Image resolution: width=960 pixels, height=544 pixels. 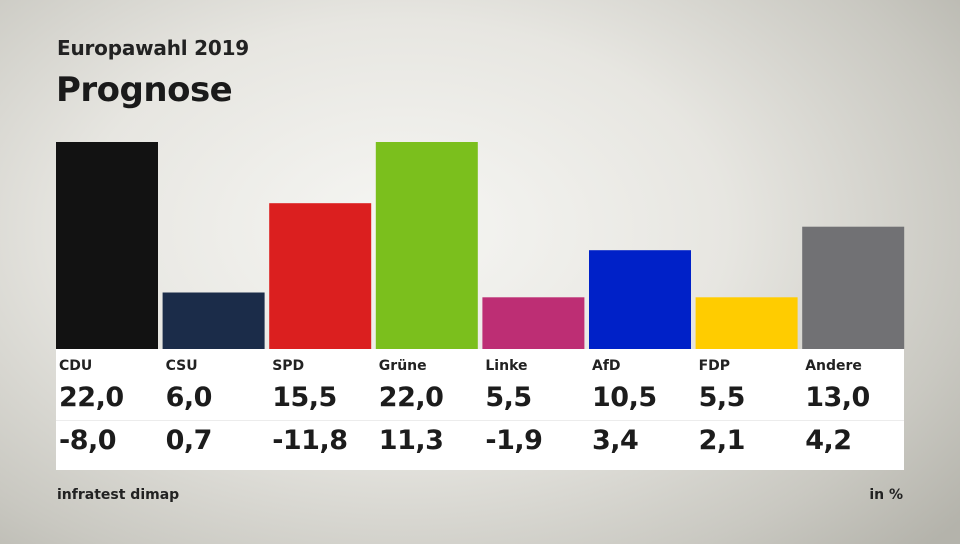 What do you see at coordinates (189, 397) in the screenshot?
I see `vote-share-label: 6,0` at bounding box center [189, 397].